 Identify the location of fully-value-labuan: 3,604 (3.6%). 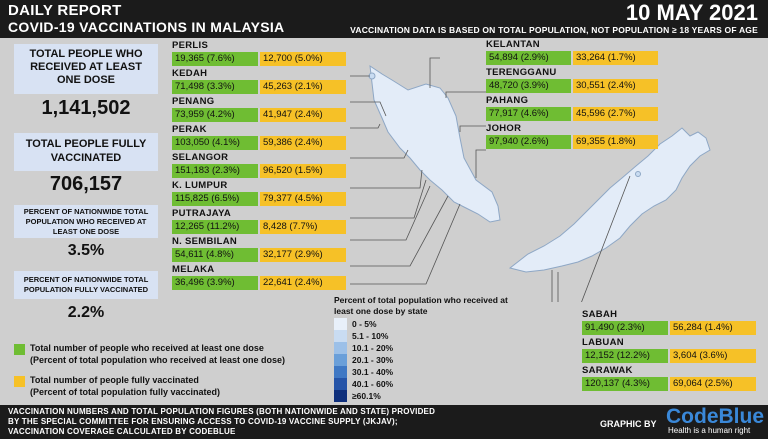
(713, 356).